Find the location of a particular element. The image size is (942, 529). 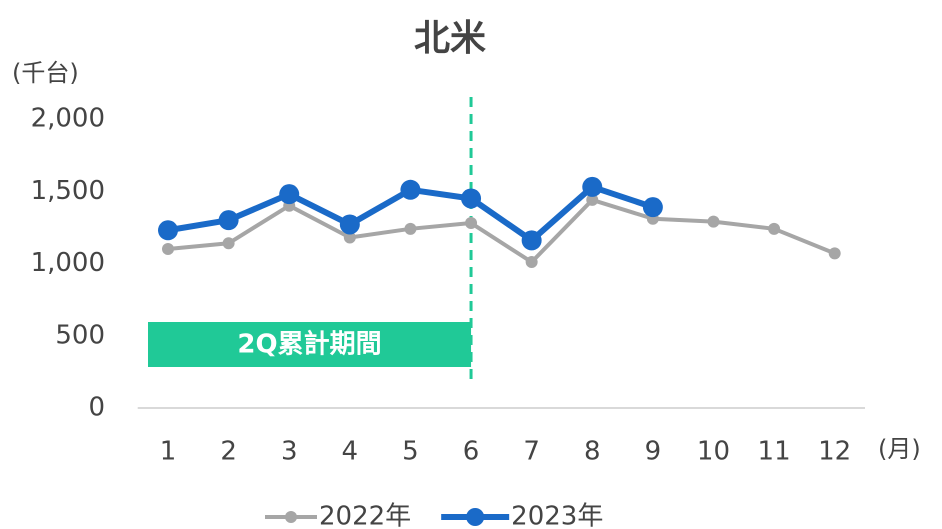

period-label: 2Q累計期間 is located at coordinates (309, 344).